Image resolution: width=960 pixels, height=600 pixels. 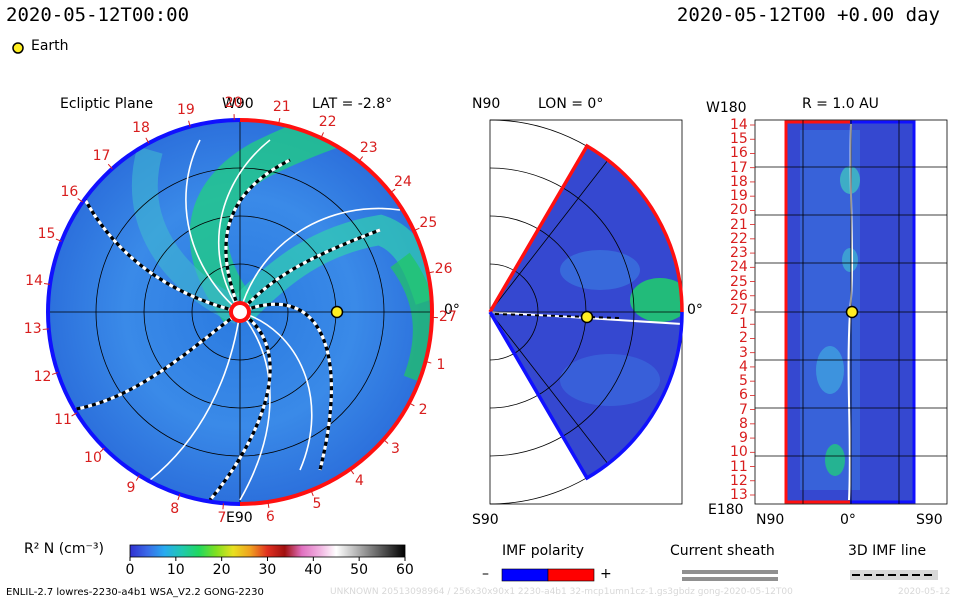 What do you see at coordinates (557, 316) in the screenshot?
I see `meridional-field-line` at bounding box center [557, 316].